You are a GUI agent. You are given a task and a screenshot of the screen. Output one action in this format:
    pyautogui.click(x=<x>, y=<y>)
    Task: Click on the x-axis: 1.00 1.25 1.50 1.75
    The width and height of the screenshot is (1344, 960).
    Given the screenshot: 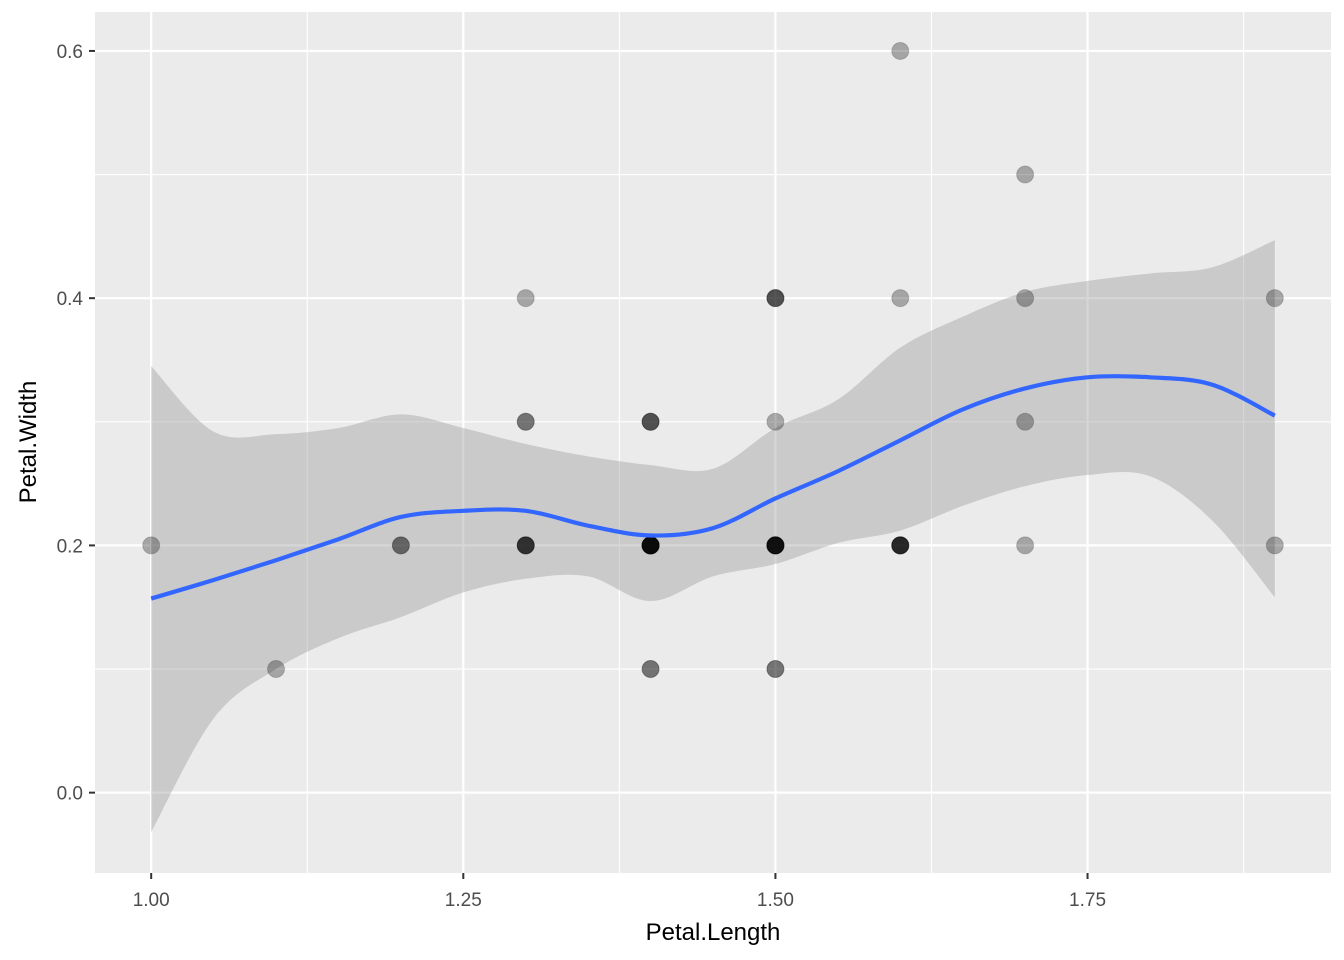 What is the action you would take?
    pyautogui.click(x=619, y=892)
    